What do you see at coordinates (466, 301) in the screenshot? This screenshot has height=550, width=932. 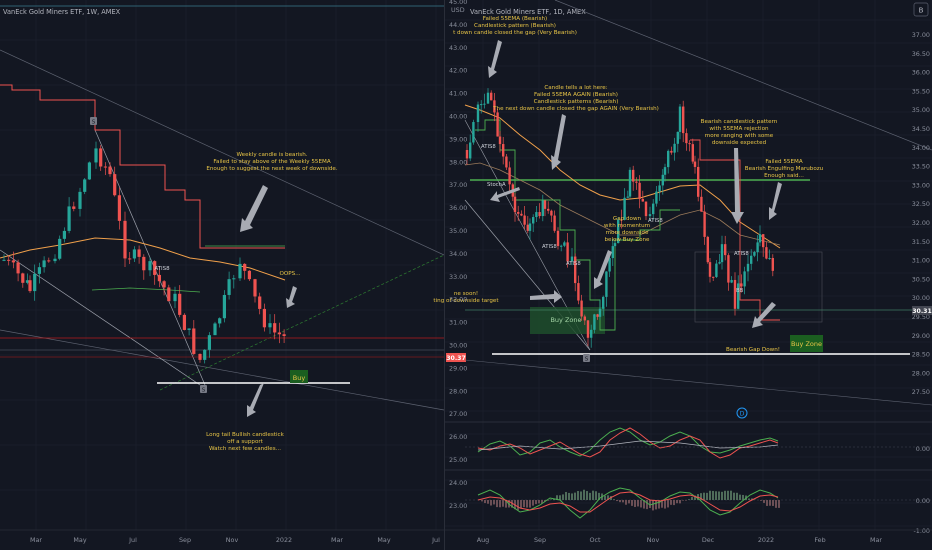 I see `svg-text: ting of downside target` at bounding box center [466, 301].